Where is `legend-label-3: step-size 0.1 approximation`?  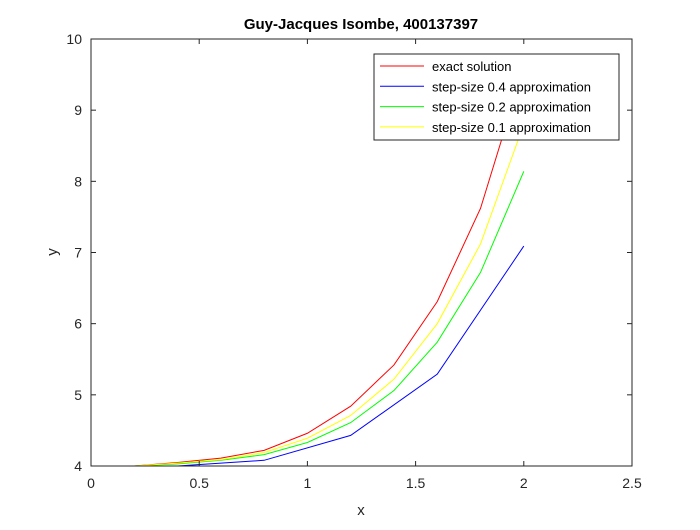 legend-label-3: step-size 0.1 approximation is located at coordinates (511, 127).